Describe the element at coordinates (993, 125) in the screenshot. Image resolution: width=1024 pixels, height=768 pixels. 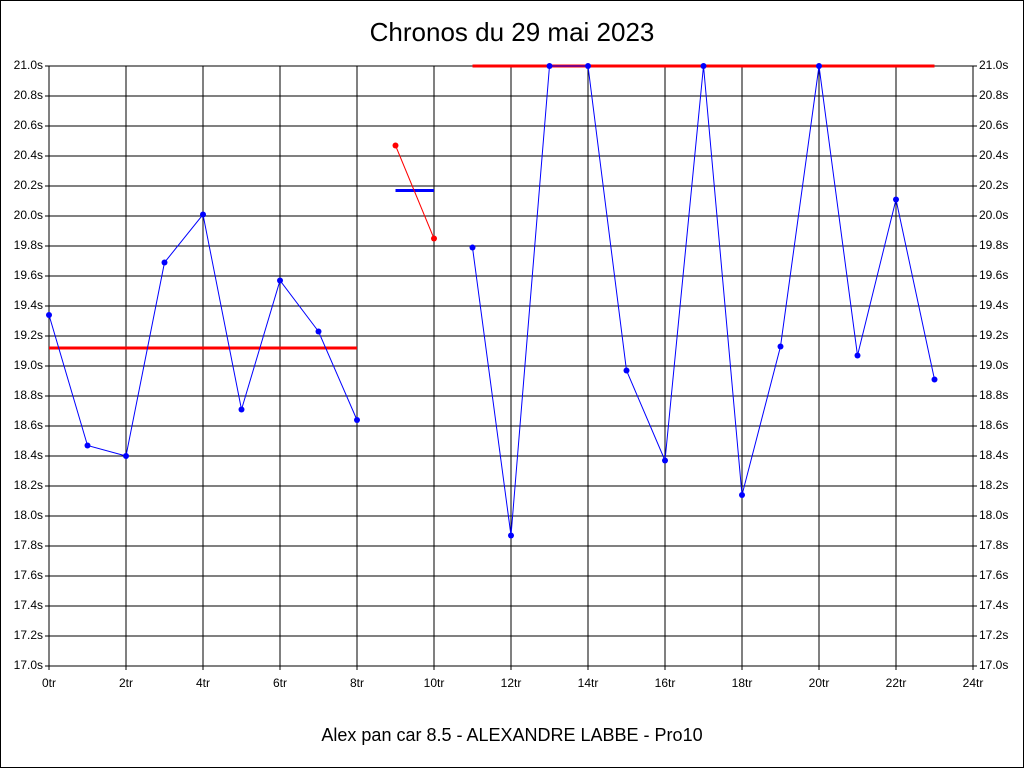
I see `y2-tick-label: 20.6s` at that location.